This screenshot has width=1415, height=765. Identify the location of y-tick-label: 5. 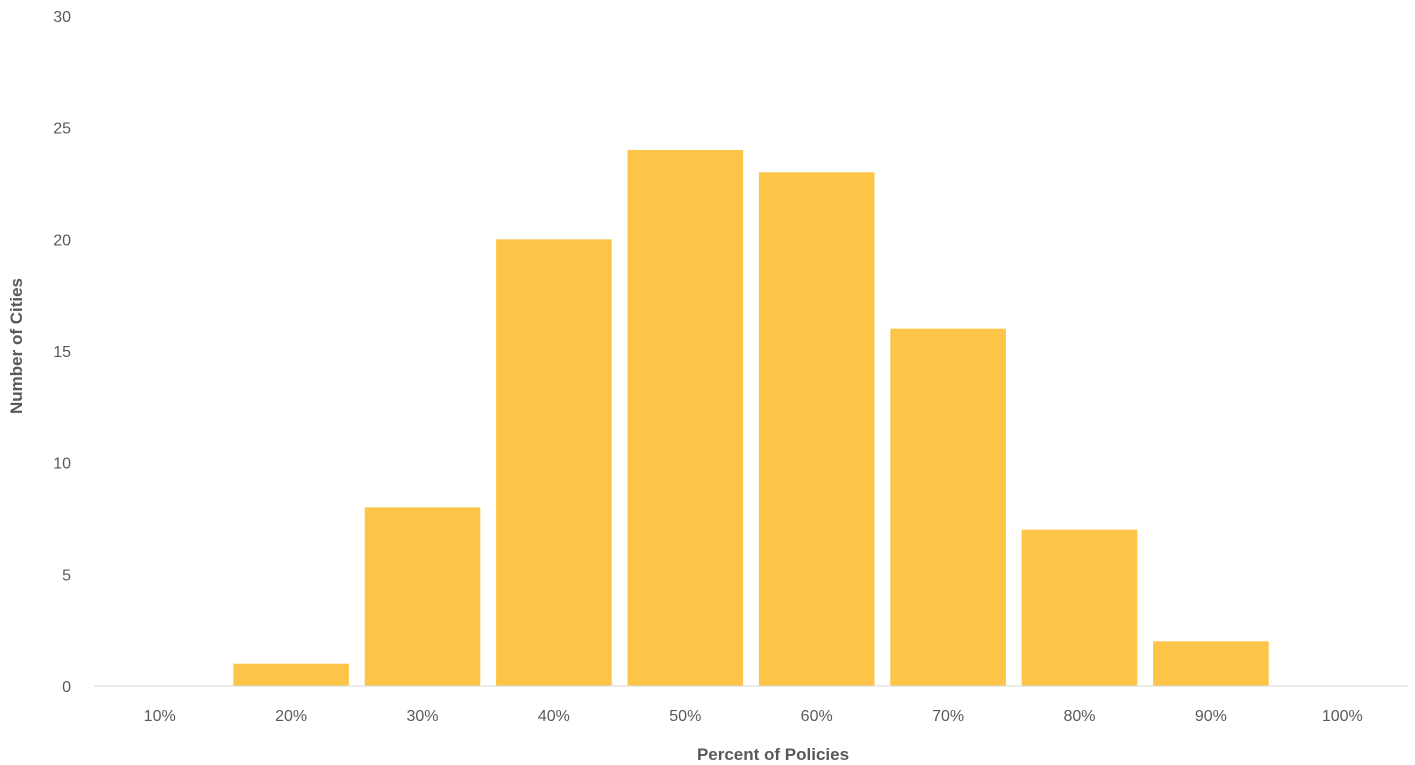
(66, 575).